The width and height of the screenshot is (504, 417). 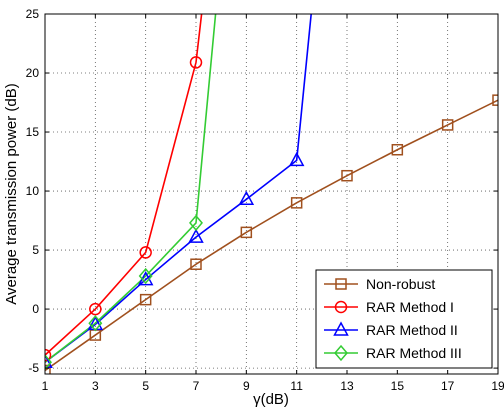 What do you see at coordinates (11, 193) in the screenshot?
I see `y-axis-title: Average transmission power (dB)` at bounding box center [11, 193].